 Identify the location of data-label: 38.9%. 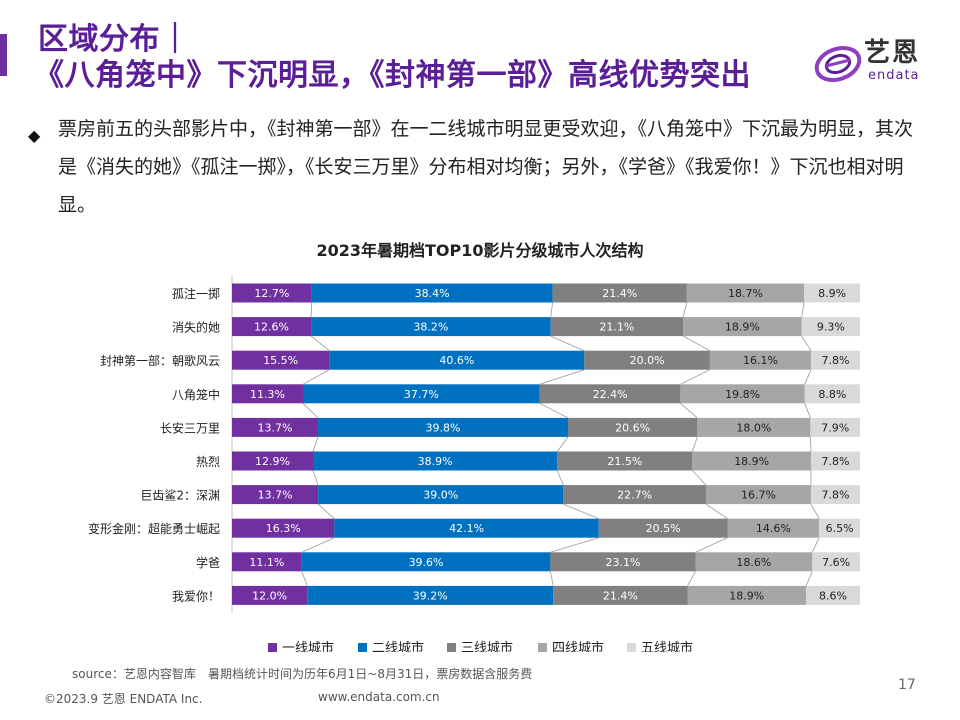
(435, 461).